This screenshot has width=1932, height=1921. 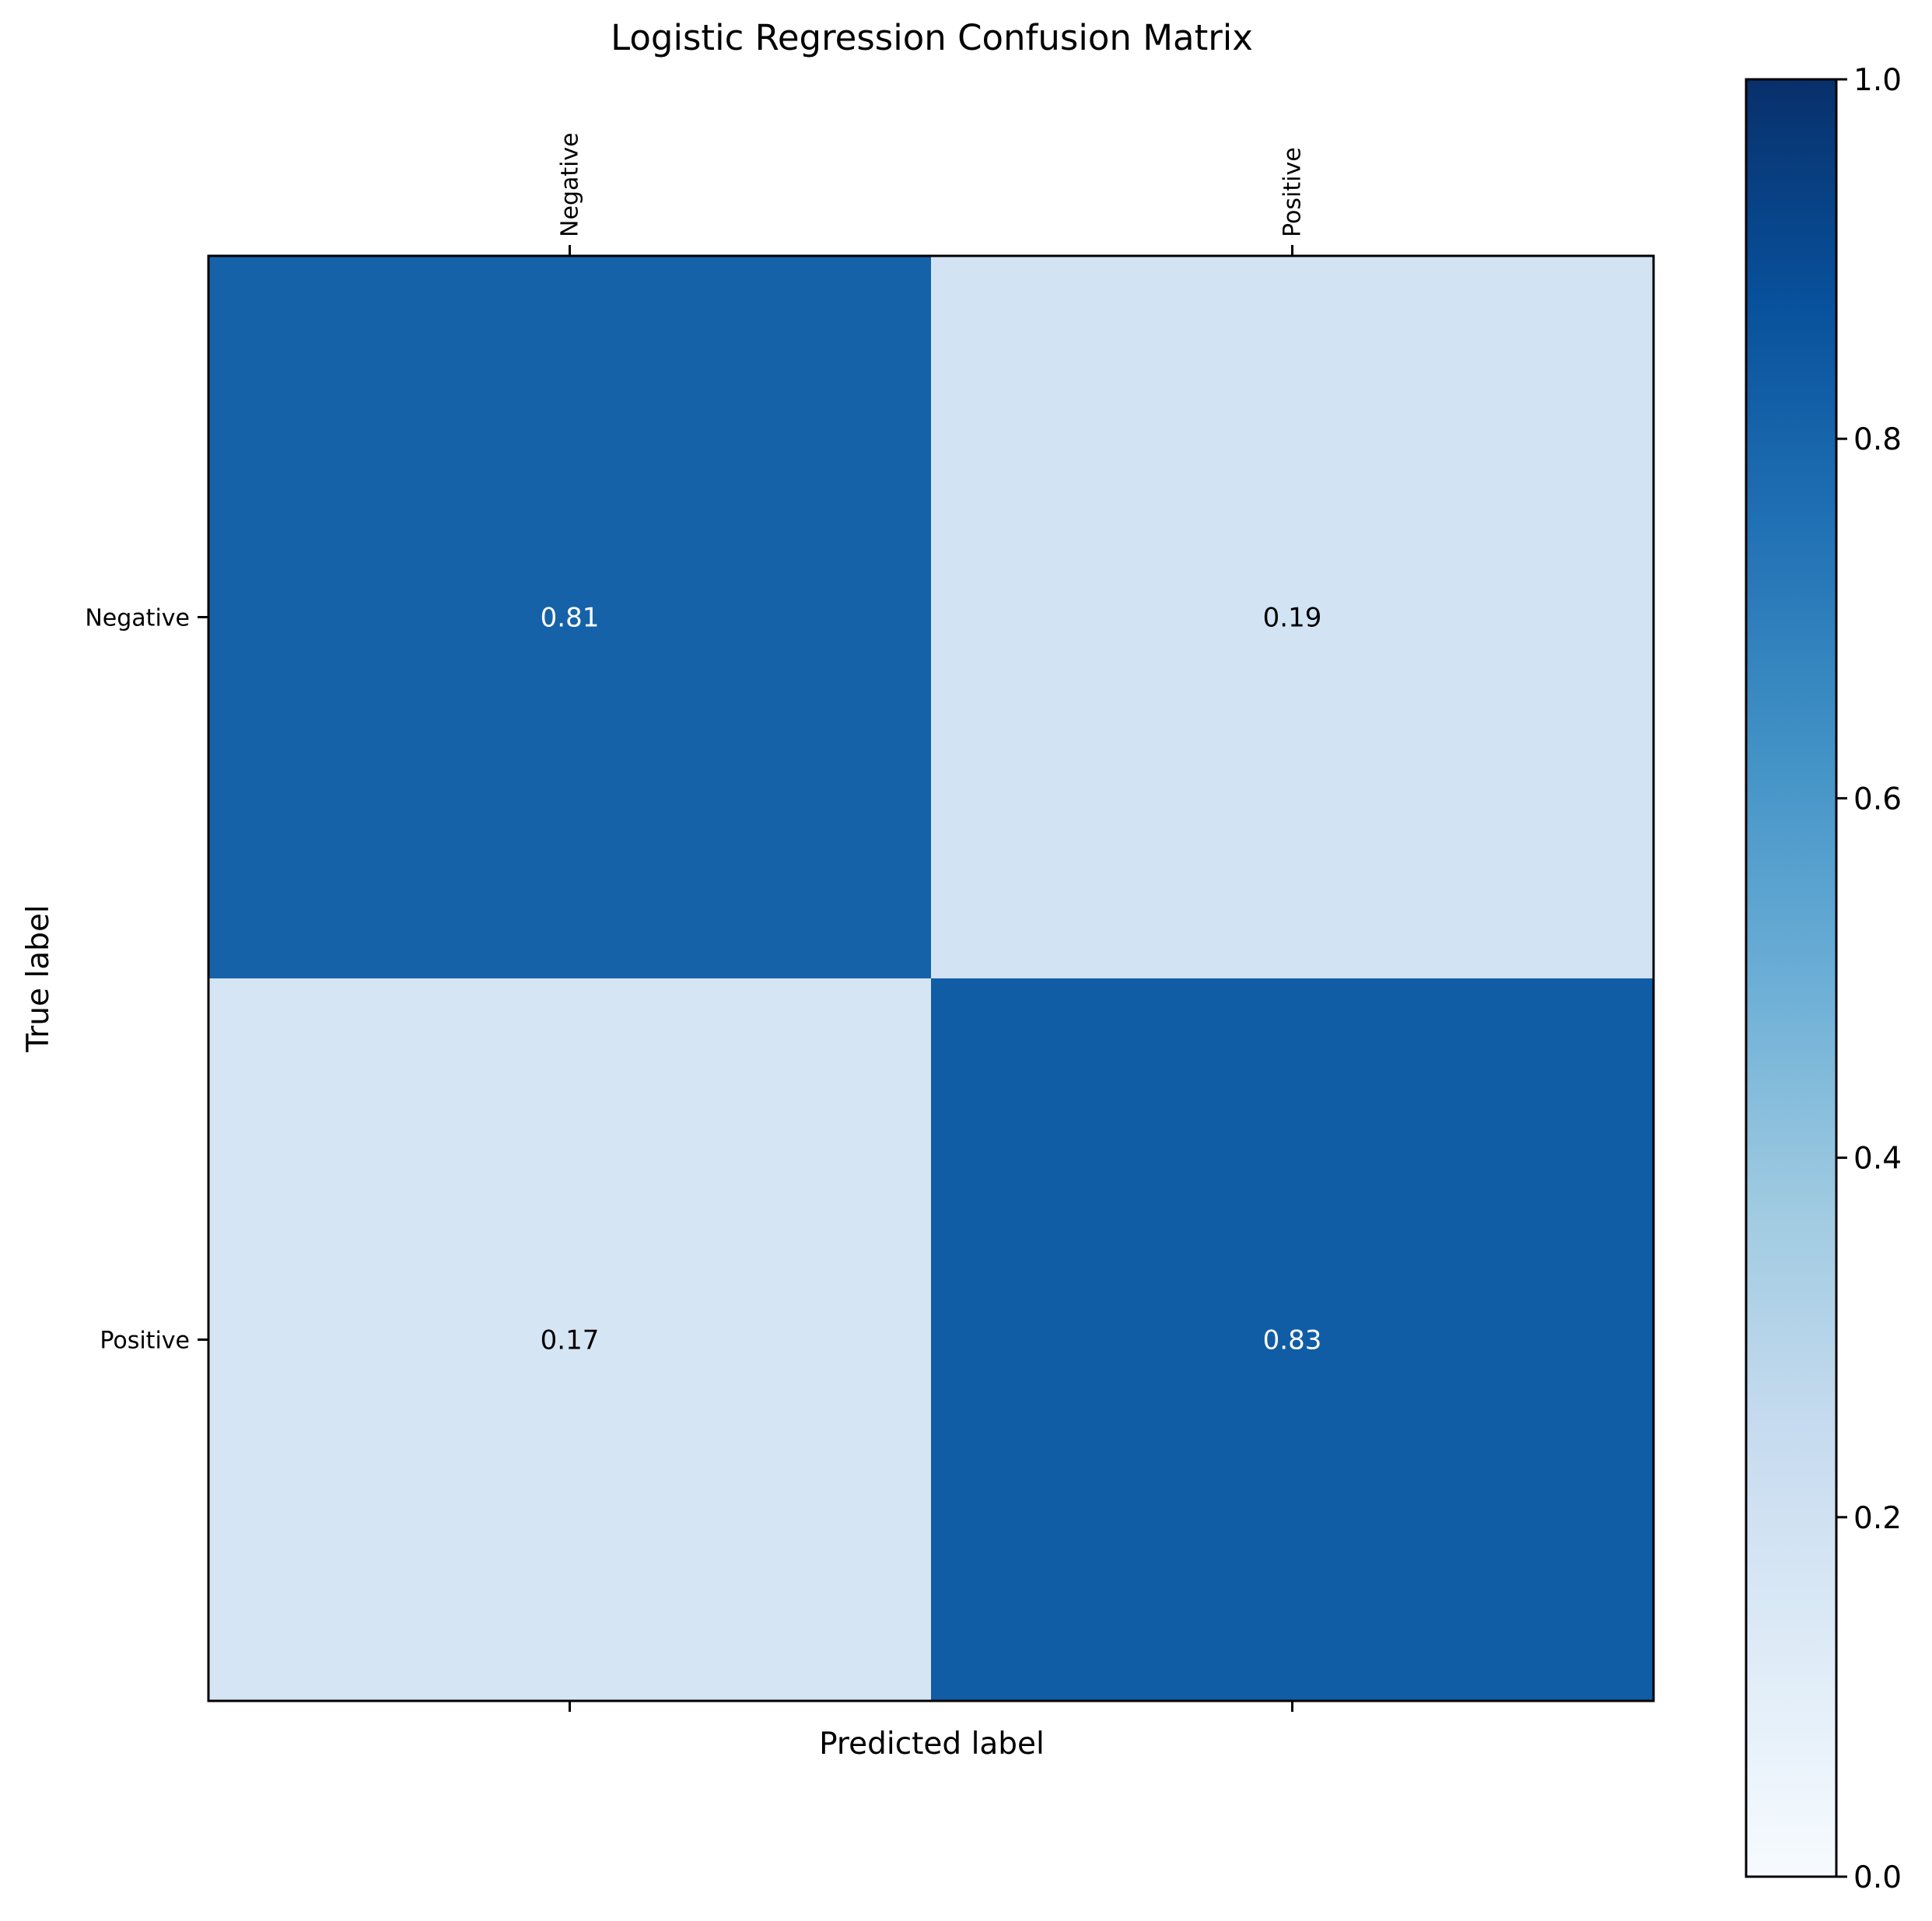 I want to click on y-axis-ticks: Negative Positive, so click(x=146, y=980).